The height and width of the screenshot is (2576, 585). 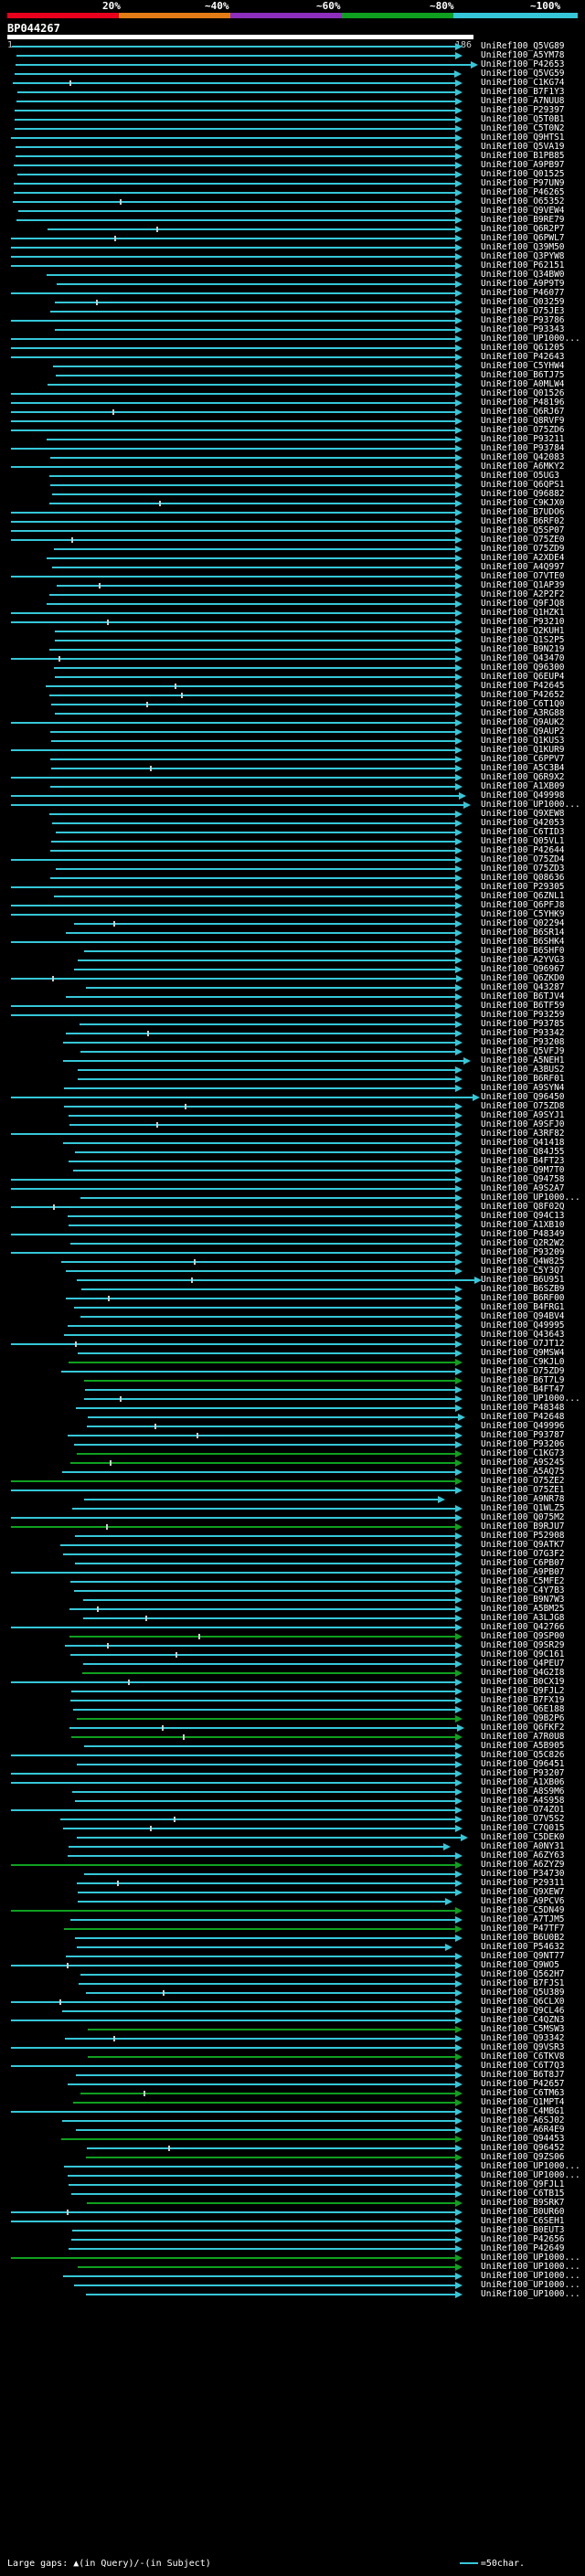 I want to click on hit-label: UniRef100_Q075M2, so click(x=523, y=1517).